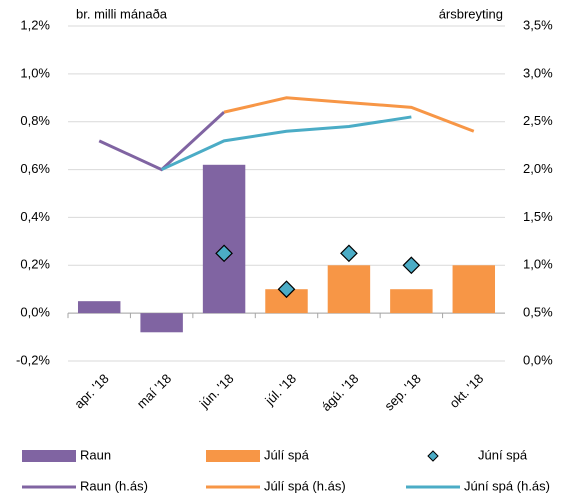 Image resolution: width=562 pixels, height=499 pixels. Describe the element at coordinates (538, 168) in the screenshot. I see `y2-tick-label: 2,0%` at that location.